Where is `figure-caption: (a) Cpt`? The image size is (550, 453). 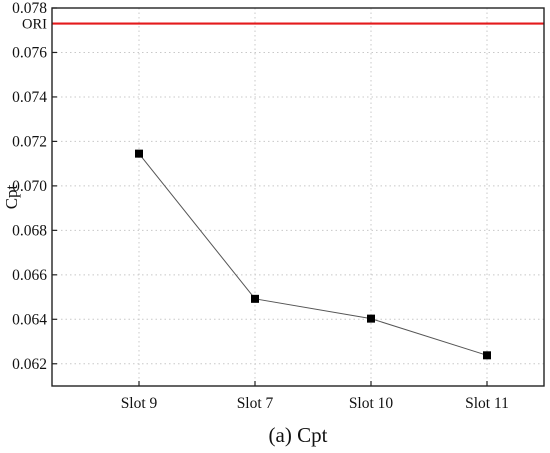 figure-caption: (a) Cpt is located at coordinates (298, 435).